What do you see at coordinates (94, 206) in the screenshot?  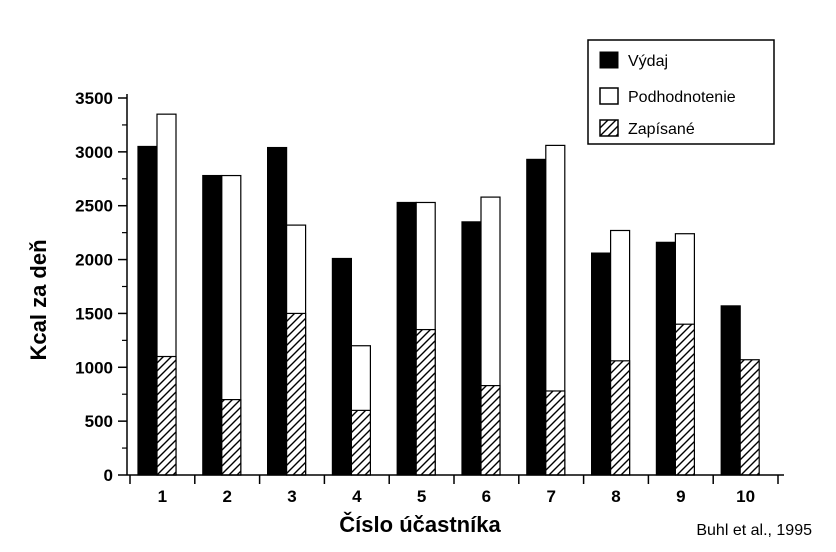 I see `y-tick-label: 2500` at bounding box center [94, 206].